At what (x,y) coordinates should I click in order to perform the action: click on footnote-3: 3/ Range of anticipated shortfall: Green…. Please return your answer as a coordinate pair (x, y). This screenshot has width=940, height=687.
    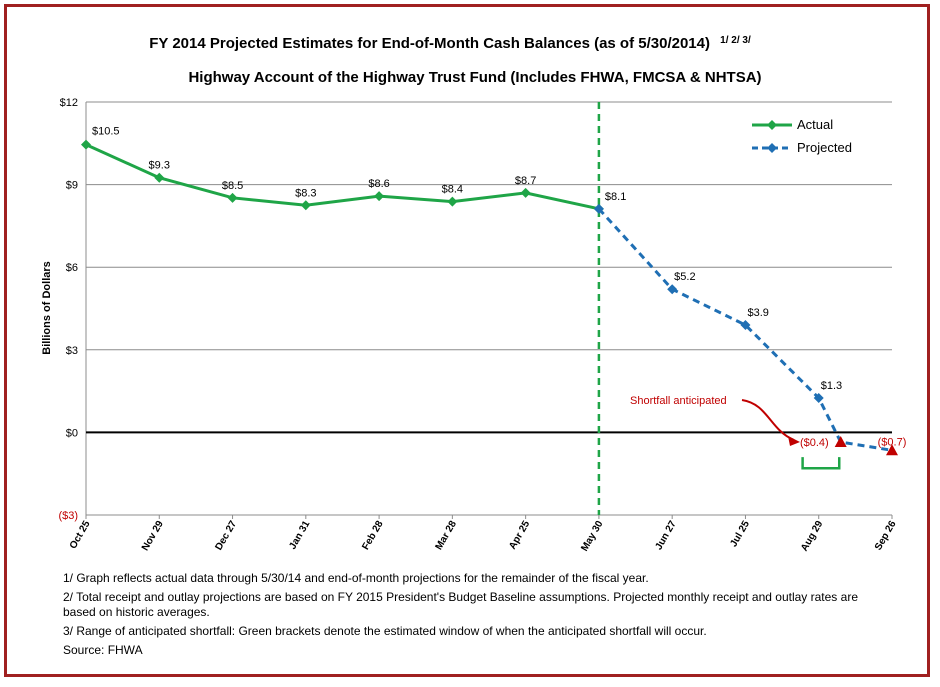
    Looking at the image, I should click on (385, 631).